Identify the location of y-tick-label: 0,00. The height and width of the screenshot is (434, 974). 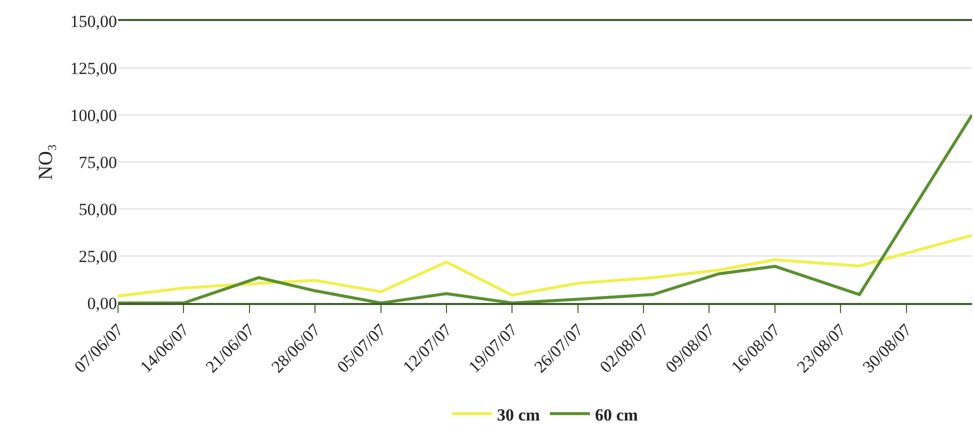
(102, 303).